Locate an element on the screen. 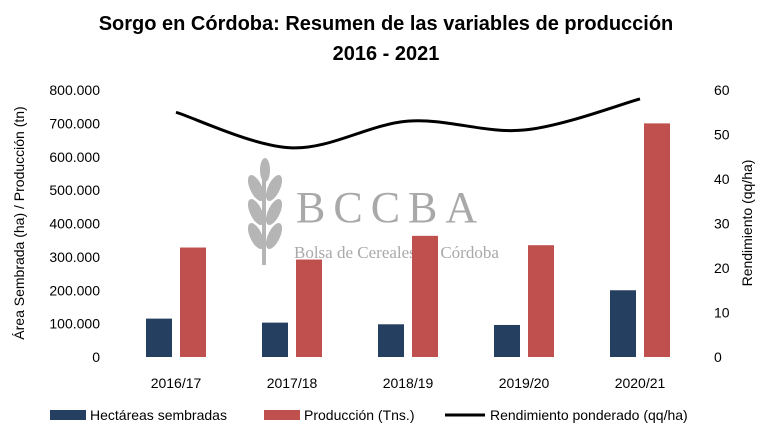 Image resolution: width=771 pixels, height=434 pixels. category-label: 2016/17 is located at coordinates (176, 383).